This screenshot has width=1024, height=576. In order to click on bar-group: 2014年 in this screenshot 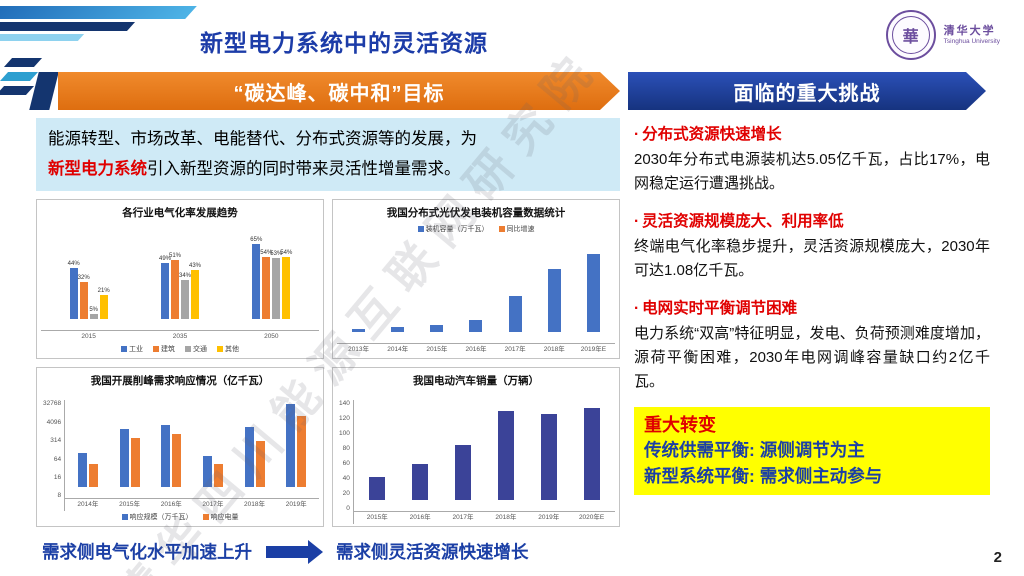, I will do `click(397, 300)`.